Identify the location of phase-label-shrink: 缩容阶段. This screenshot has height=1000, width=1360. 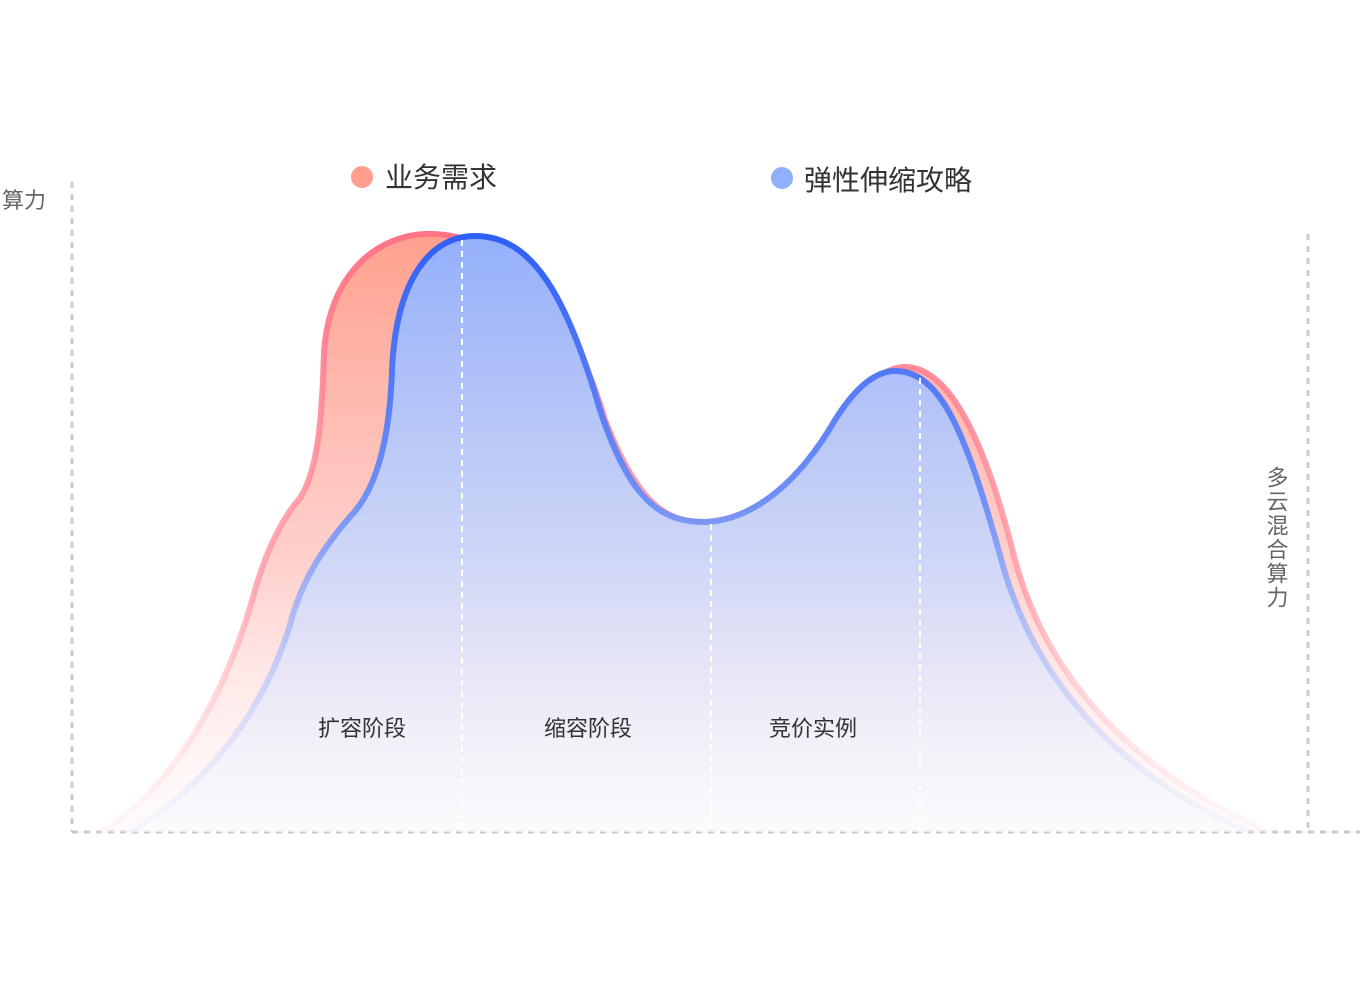
(588, 729).